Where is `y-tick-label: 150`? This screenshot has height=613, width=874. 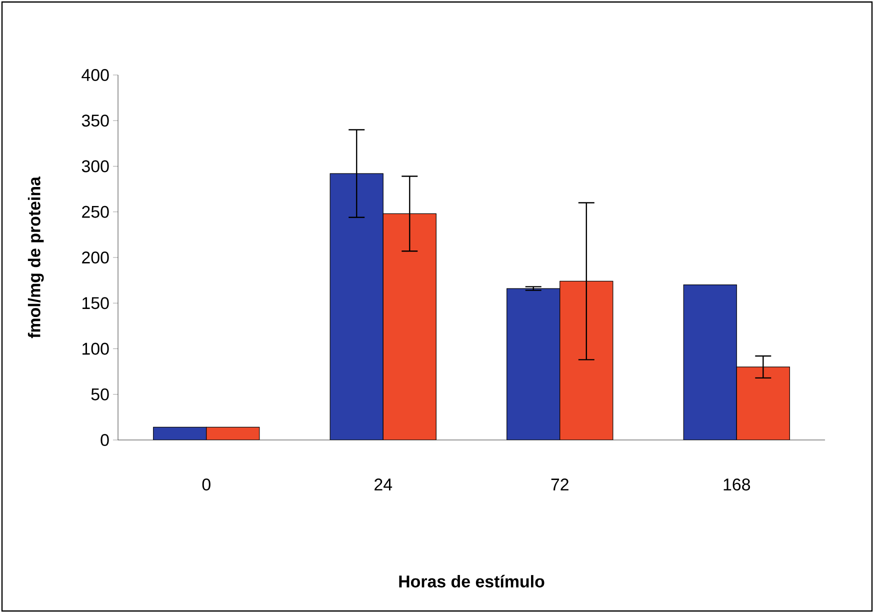 y-tick-label: 150 is located at coordinates (95, 303).